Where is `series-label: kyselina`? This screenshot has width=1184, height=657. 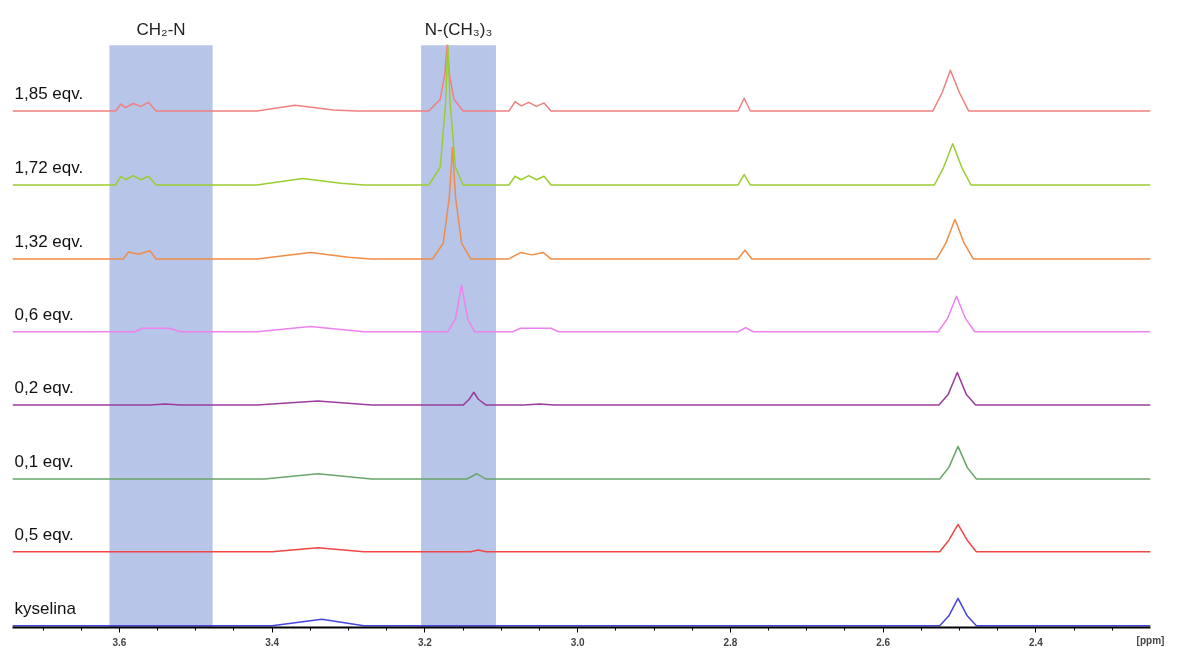
series-label: kyselina is located at coordinates (45, 608).